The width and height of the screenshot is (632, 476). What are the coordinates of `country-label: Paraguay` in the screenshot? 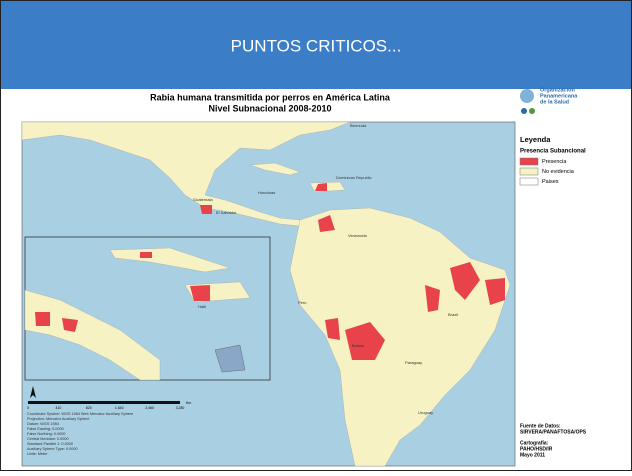 It's located at (413, 362).